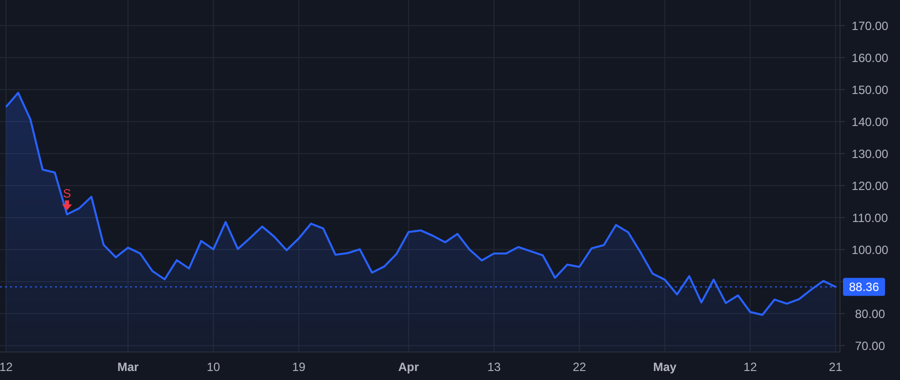  I want to click on y-tick-label: 70.00, so click(870, 345).